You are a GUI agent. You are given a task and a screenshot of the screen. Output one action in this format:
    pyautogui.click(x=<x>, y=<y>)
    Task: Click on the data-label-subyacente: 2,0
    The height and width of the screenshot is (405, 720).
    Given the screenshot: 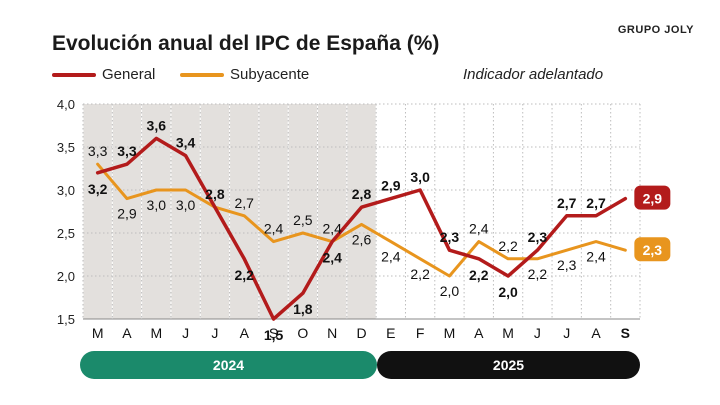 What is the action you would take?
    pyautogui.click(x=450, y=291)
    